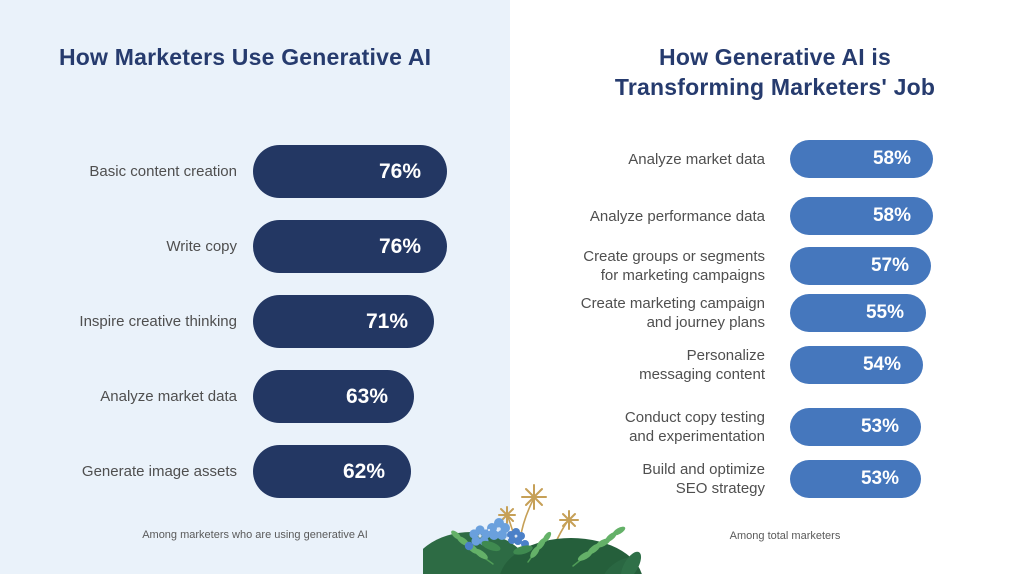 The height and width of the screenshot is (574, 1024). What do you see at coordinates (780, 216) in the screenshot?
I see `chart-row: Analyze performance data 58%` at bounding box center [780, 216].